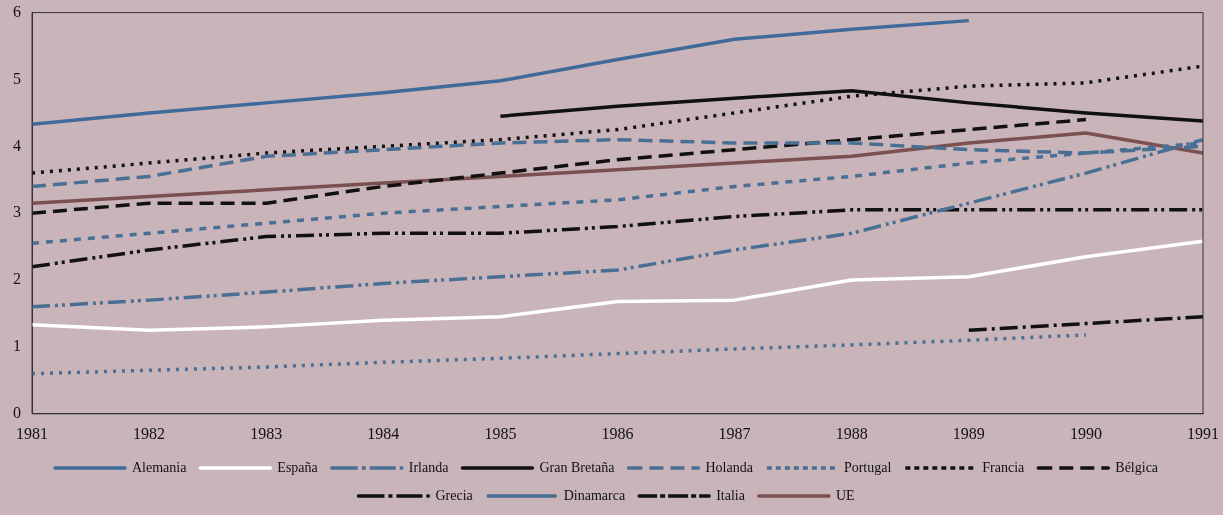 This screenshot has height=515, width=1223. Describe the element at coordinates (298, 467) in the screenshot. I see `legend-label: España` at that location.